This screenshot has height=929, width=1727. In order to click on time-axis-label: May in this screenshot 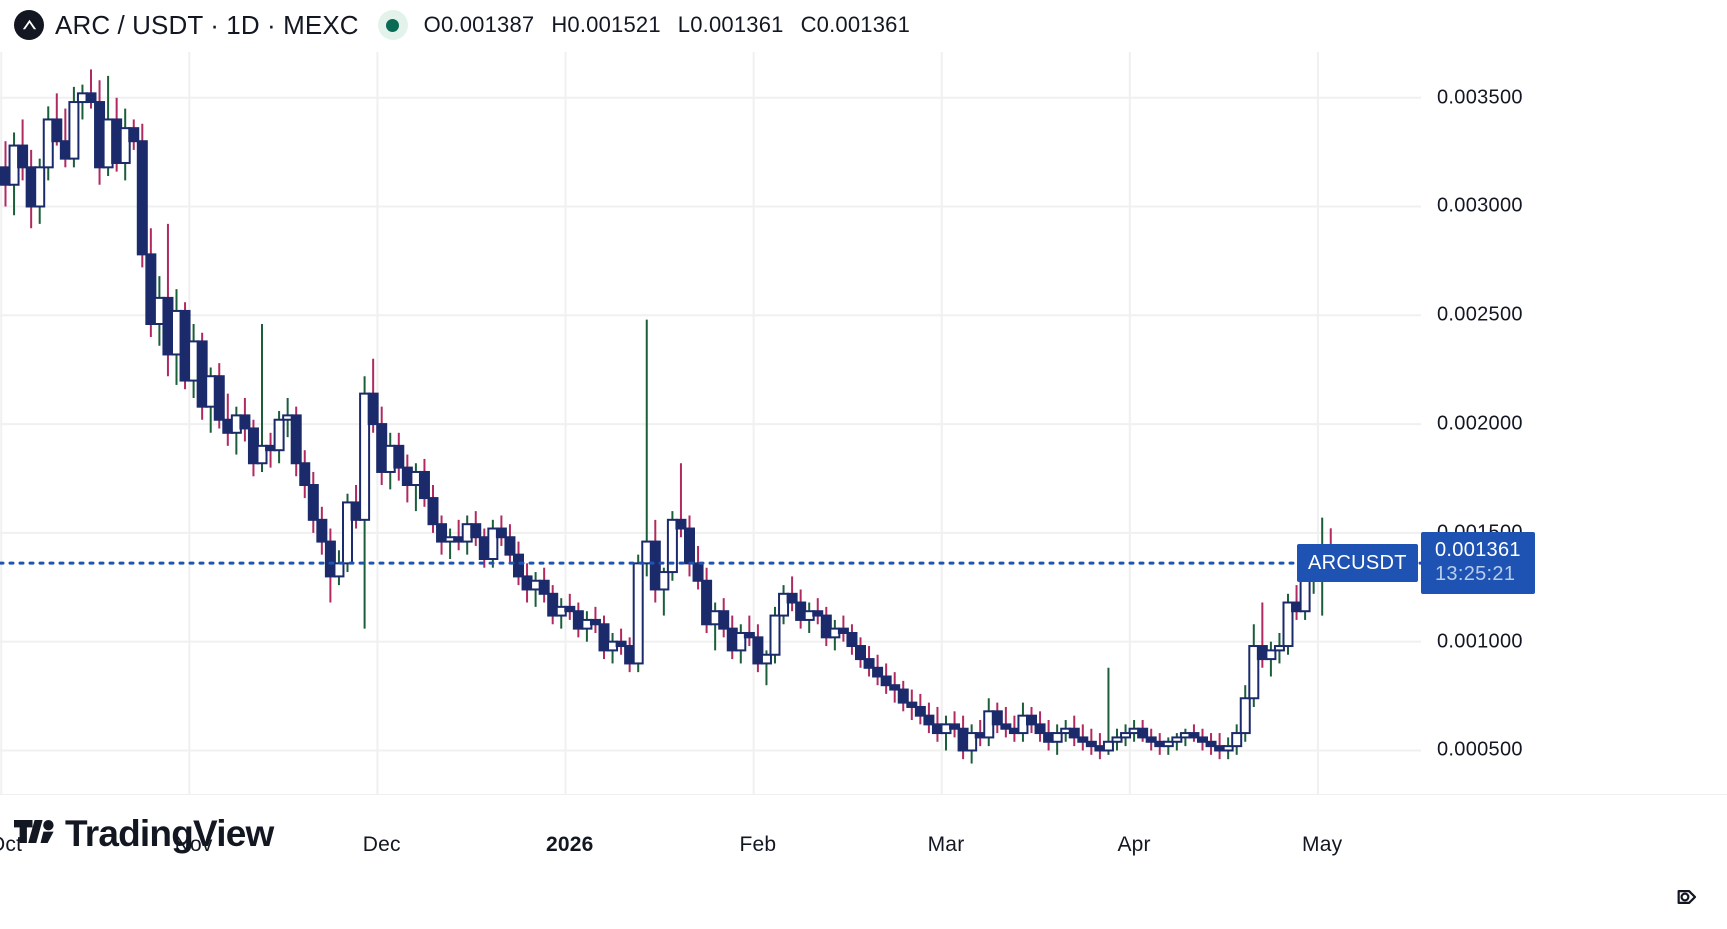, I will do `click(1322, 844)`.